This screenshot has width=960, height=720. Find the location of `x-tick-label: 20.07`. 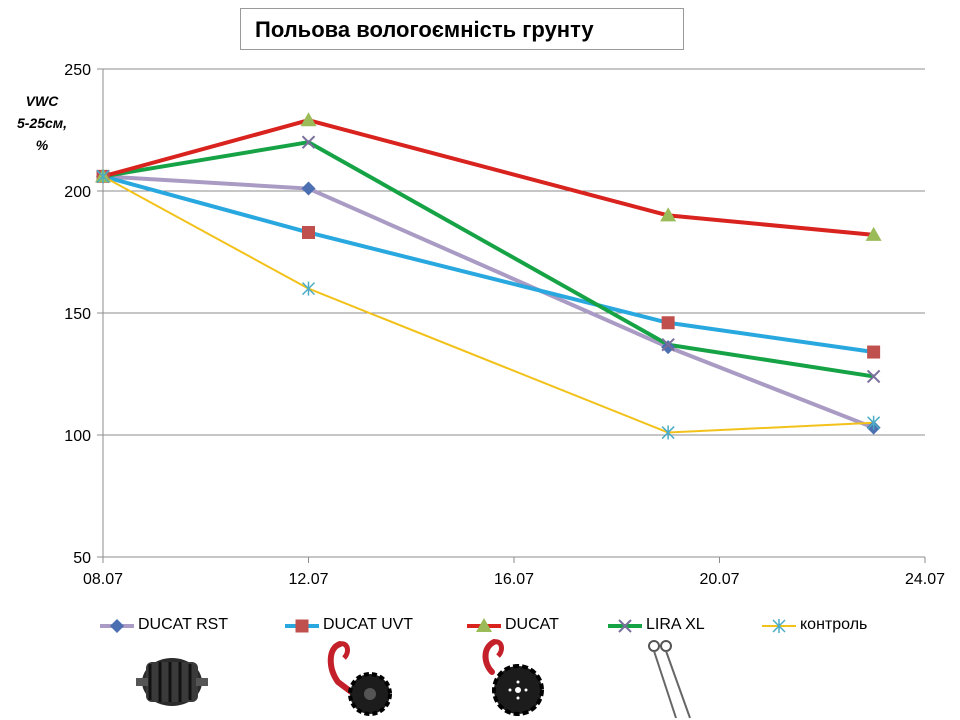

x-tick-label: 20.07 is located at coordinates (719, 579).